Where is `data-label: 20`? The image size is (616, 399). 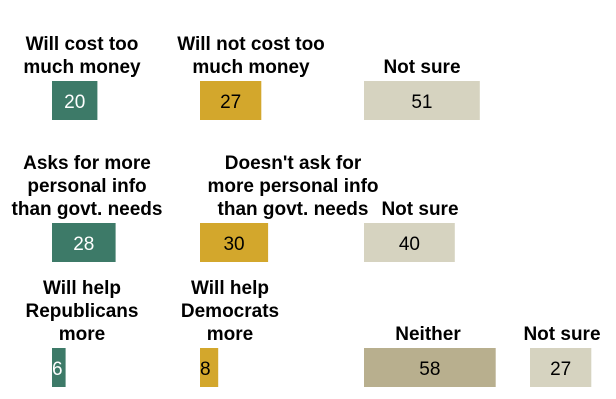 data-label: 20 is located at coordinates (74, 102).